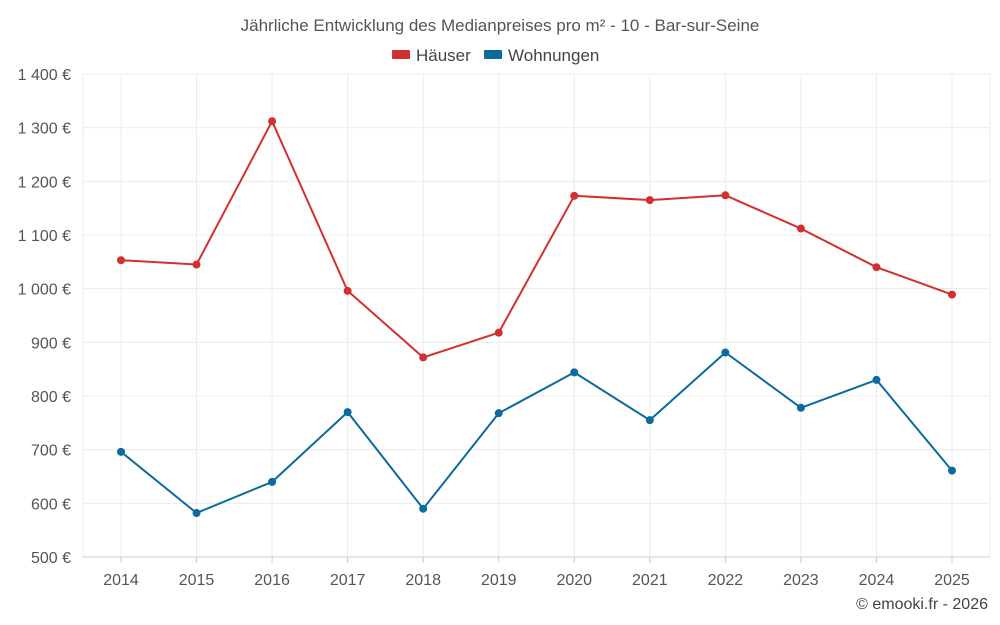  Describe the element at coordinates (574, 580) in the screenshot. I see `x-tick-label: 2020` at that location.